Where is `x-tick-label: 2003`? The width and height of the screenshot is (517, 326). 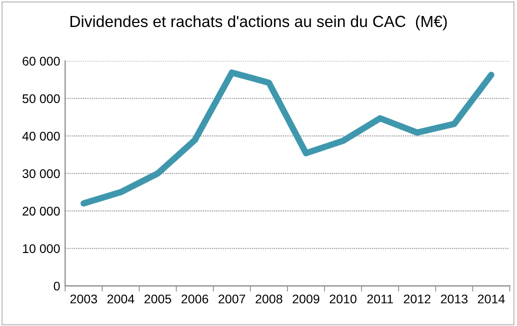
x-tick-label: 2003 is located at coordinates (84, 299).